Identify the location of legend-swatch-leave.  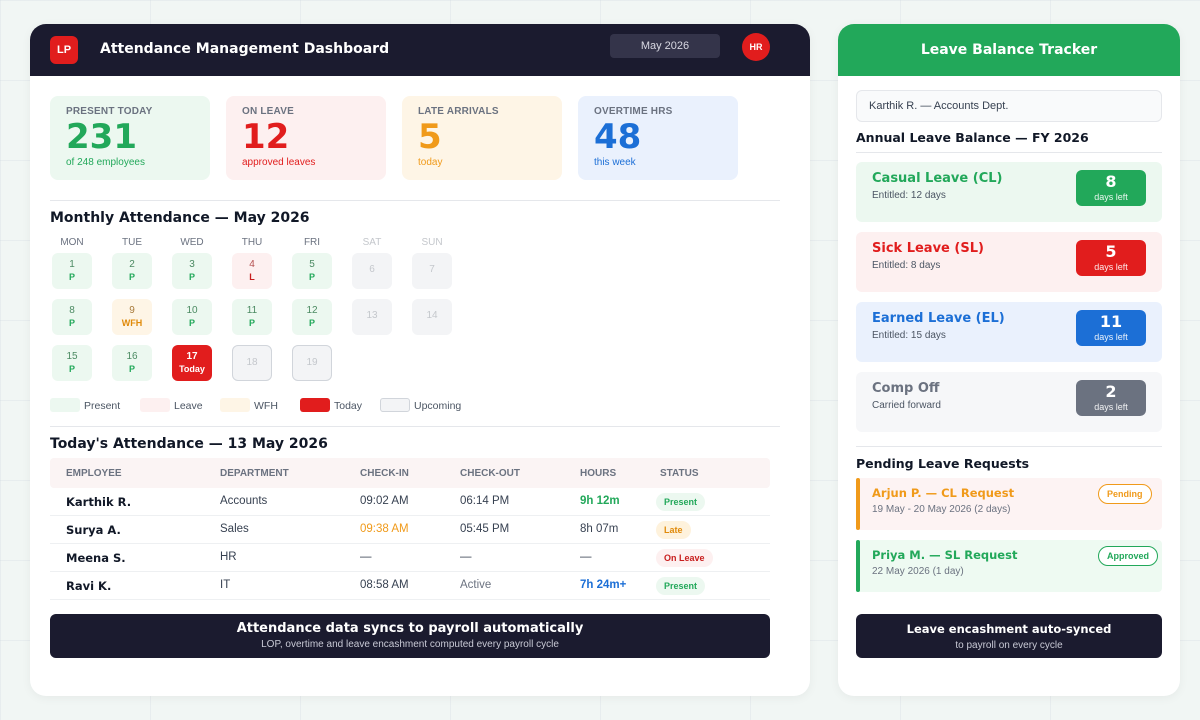
(155, 405).